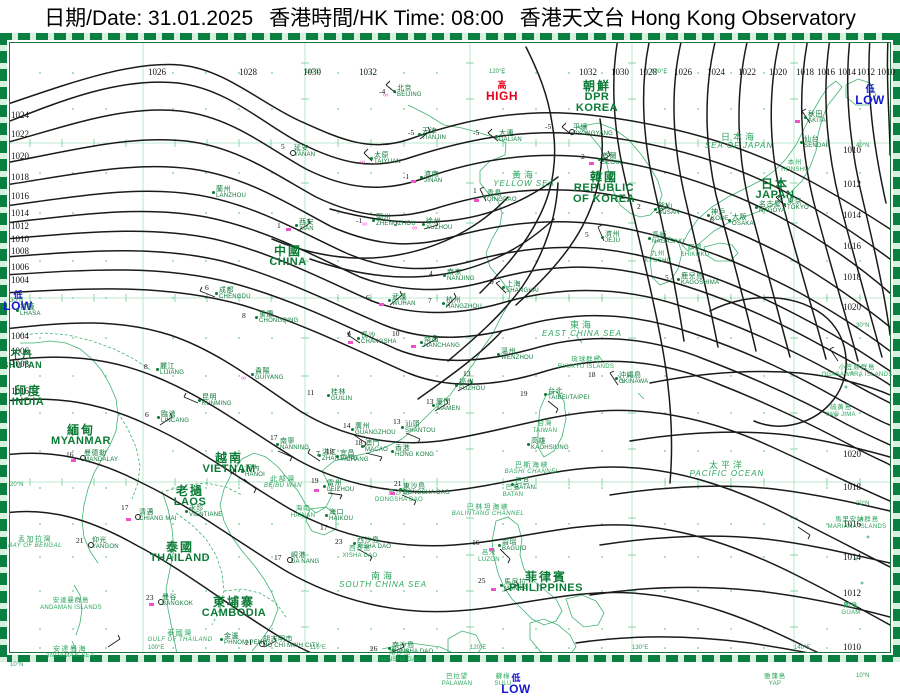 This screenshot has width=900, height=696. Describe the element at coordinates (457, 676) in the screenshot. I see `island-name-cn: 巴拉望` at that location.